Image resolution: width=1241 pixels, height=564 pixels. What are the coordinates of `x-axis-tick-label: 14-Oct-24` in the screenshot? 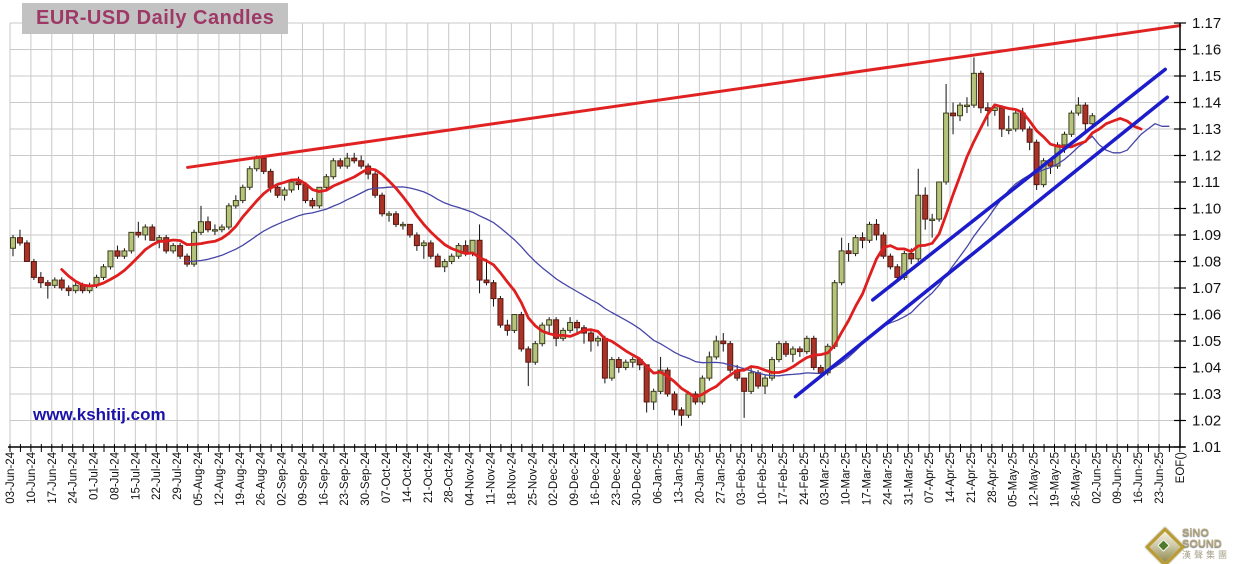 It's located at (408, 477).